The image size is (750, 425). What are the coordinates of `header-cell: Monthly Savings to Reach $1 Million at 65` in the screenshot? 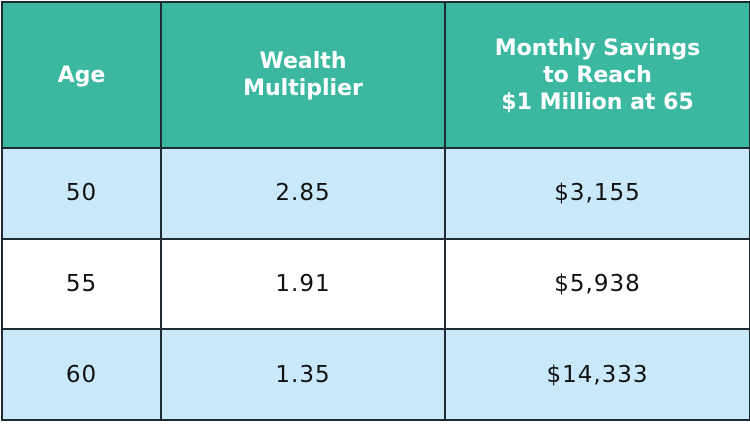 It's located at (597, 75).